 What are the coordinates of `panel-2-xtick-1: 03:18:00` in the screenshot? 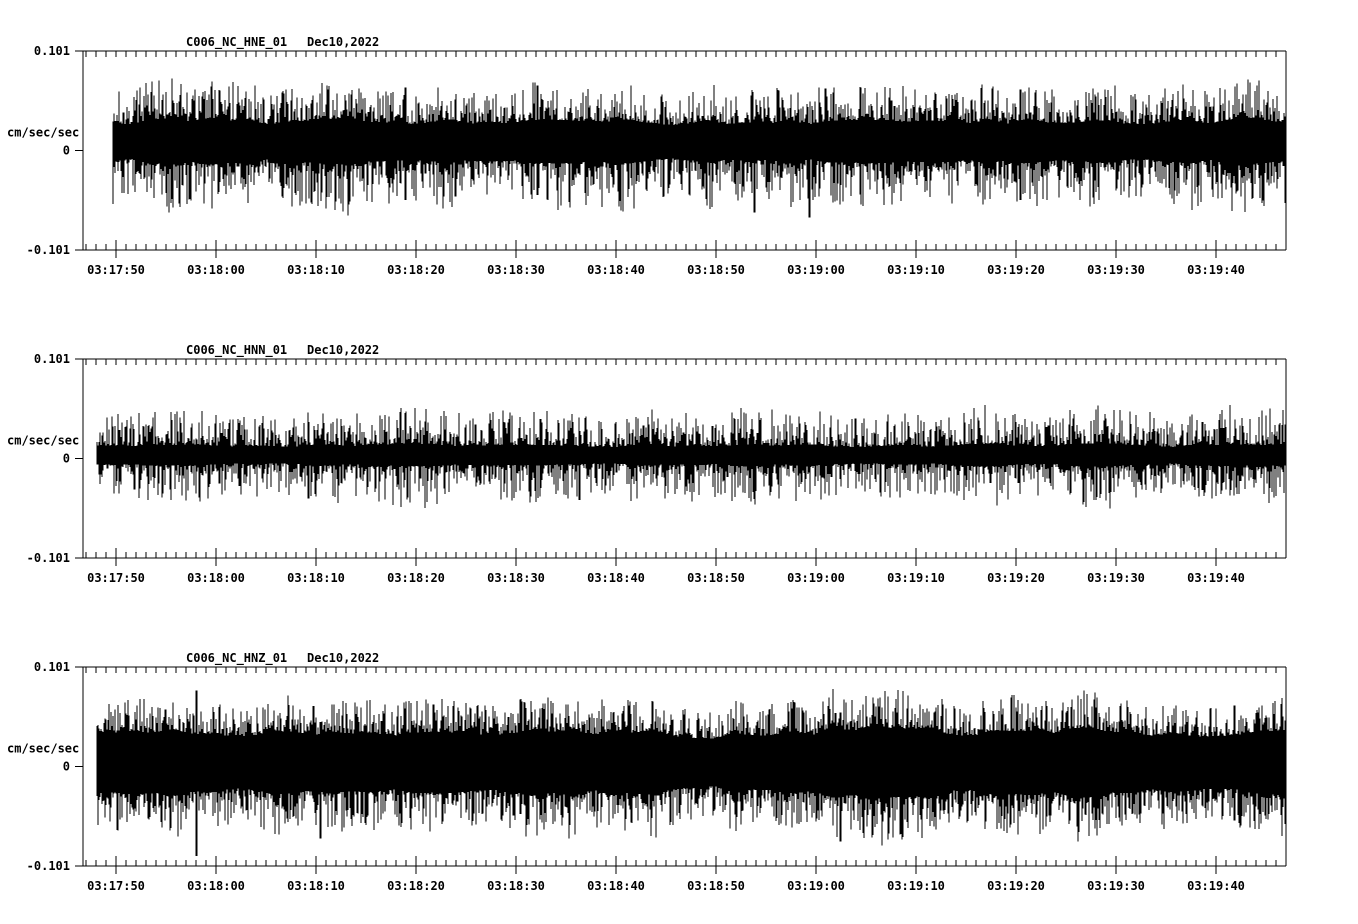 It's located at (216, 578).